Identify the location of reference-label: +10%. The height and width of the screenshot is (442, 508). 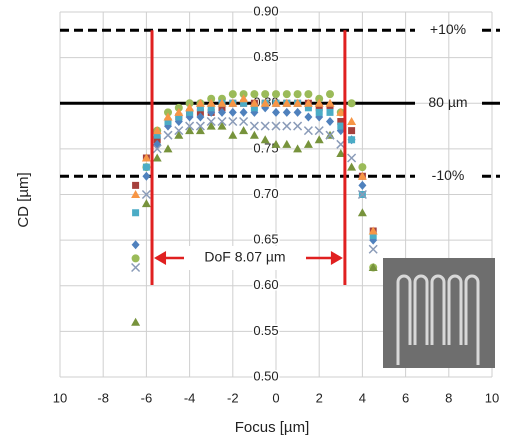
(448, 29).